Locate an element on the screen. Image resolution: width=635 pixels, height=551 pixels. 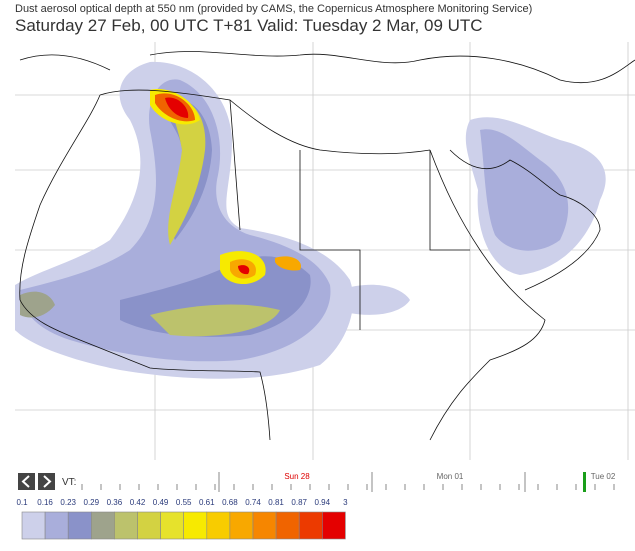
legend-label: 0.49 is located at coordinates (161, 502).